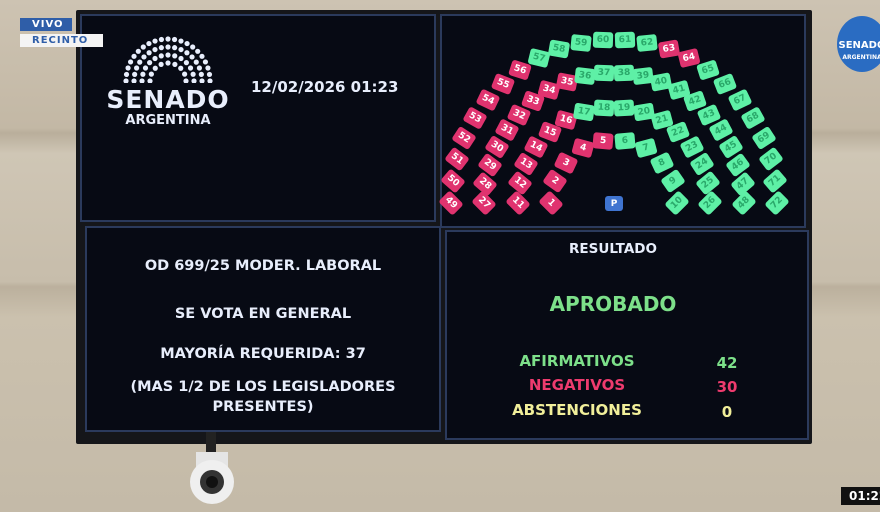 This screenshot has height=512, width=880. What do you see at coordinates (727, 387) in the screenshot?
I see `negativos-count: 30` at bounding box center [727, 387].